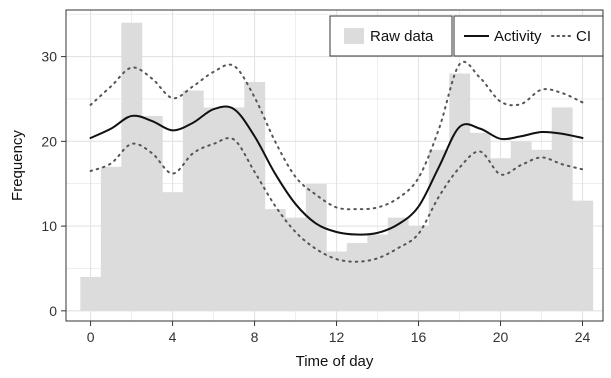 This screenshot has height=378, width=611. What do you see at coordinates (49, 57) in the screenshot?
I see `y-tick-label: 30` at bounding box center [49, 57].